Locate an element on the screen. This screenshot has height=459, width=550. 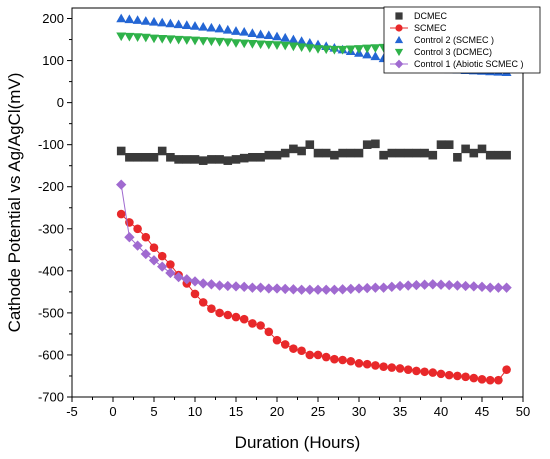
legend-item: SCMEC is located at coordinates (418, 28).